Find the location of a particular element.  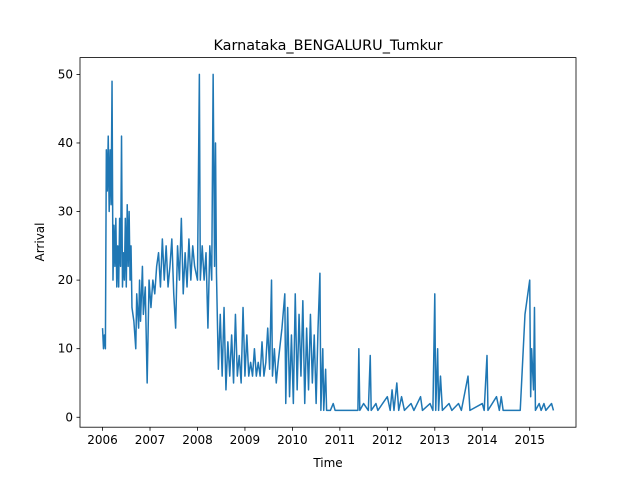

x-tick-label: 2015 is located at coordinates (529, 440).